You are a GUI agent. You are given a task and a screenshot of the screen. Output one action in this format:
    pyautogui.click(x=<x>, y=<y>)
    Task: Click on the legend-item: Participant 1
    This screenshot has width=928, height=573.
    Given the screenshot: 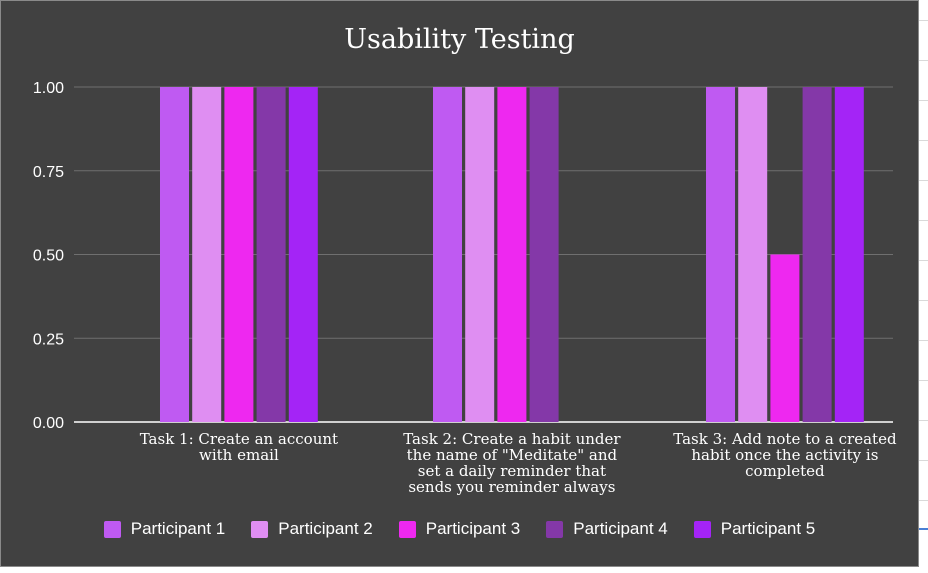 What is the action you would take?
    pyautogui.click(x=164, y=529)
    